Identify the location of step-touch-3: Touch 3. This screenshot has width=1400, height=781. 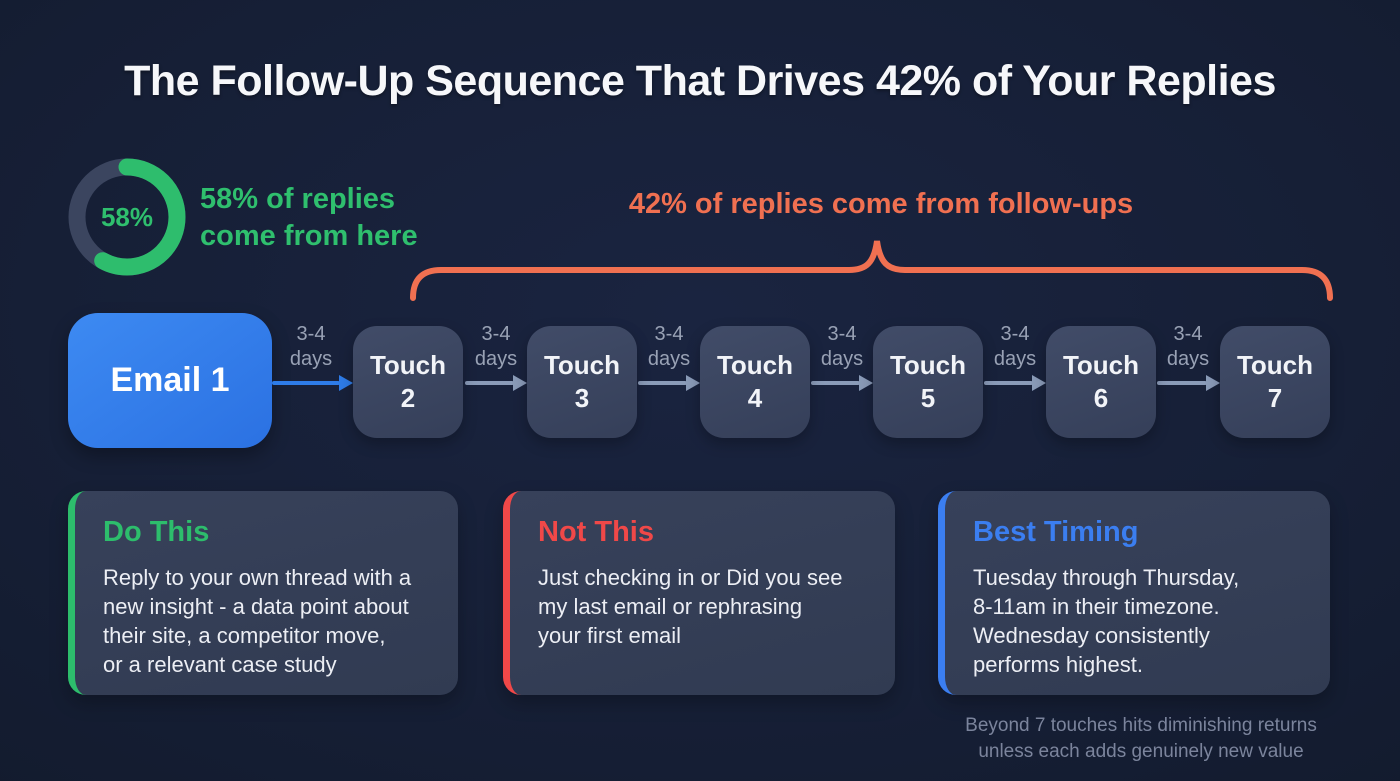
(582, 382).